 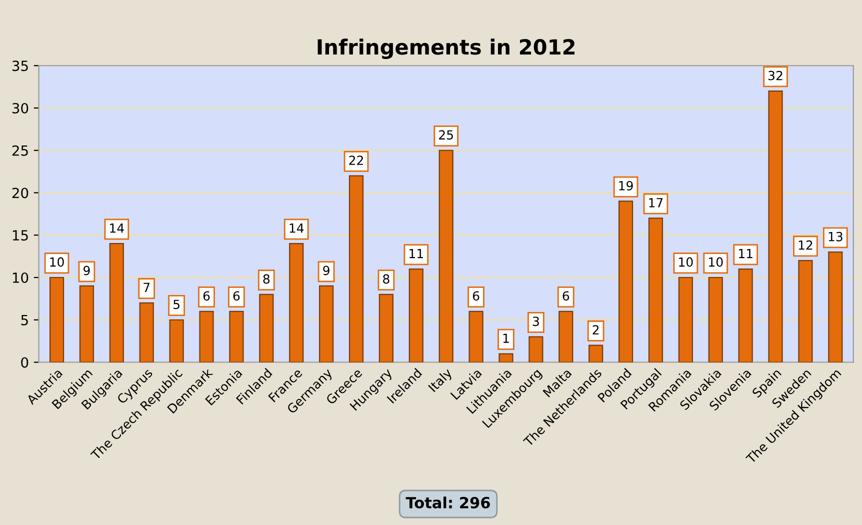 I want to click on data-label: 22, so click(x=356, y=160).